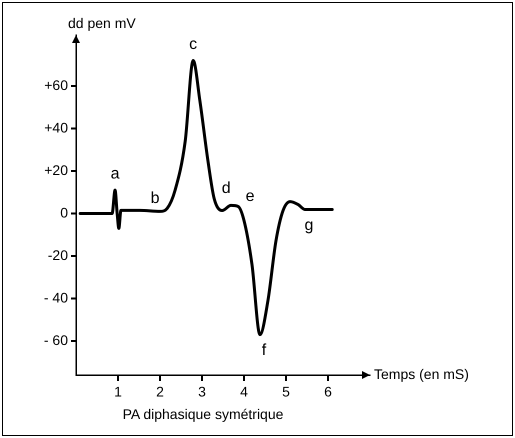 This screenshot has width=515, height=438. I want to click on x-tick-label: 3, so click(202, 391).